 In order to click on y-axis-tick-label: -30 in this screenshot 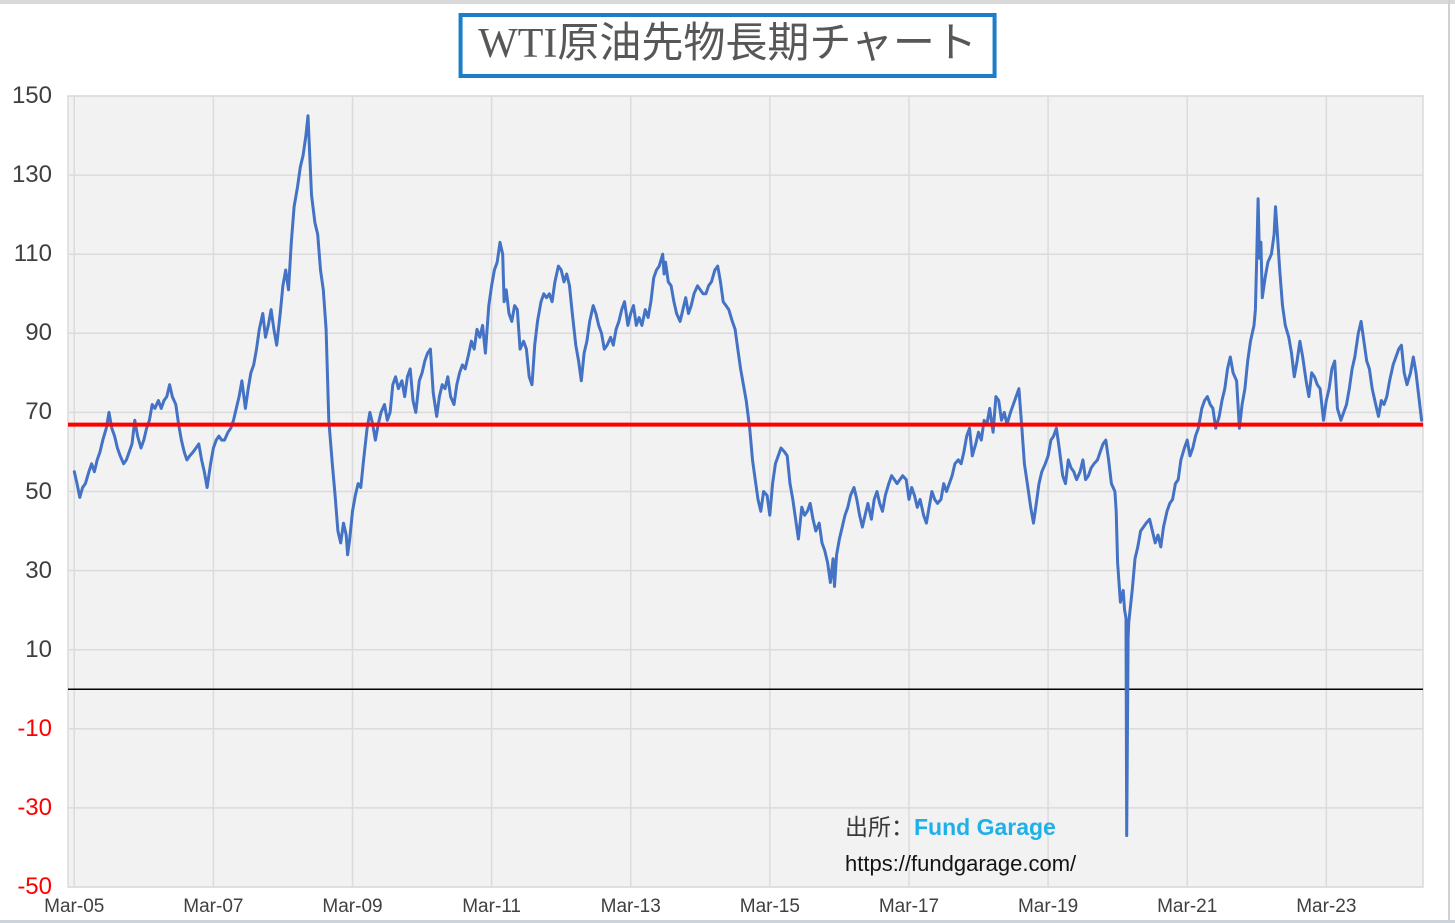, I will do `click(34, 807)`.